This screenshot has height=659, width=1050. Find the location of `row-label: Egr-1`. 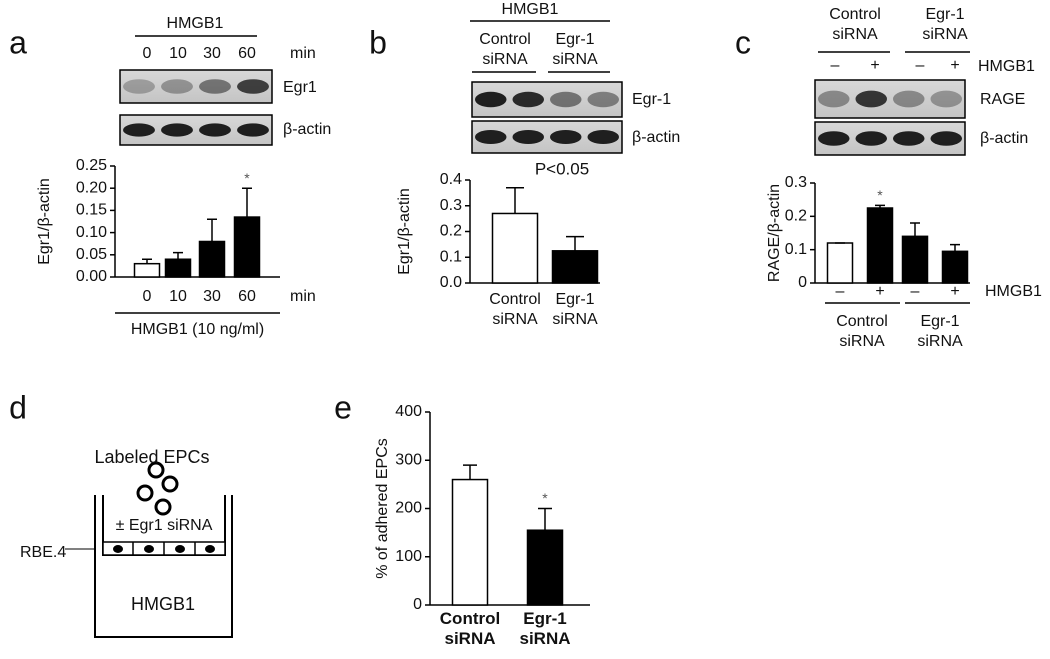

row-label: Egr-1 is located at coordinates (651, 99).